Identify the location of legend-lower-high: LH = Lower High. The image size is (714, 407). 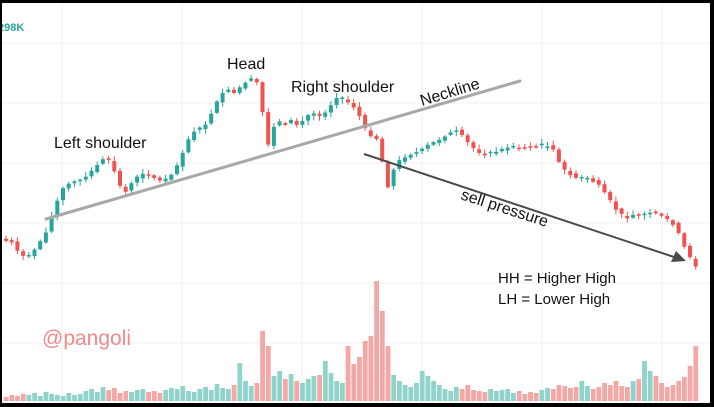
(554, 299).